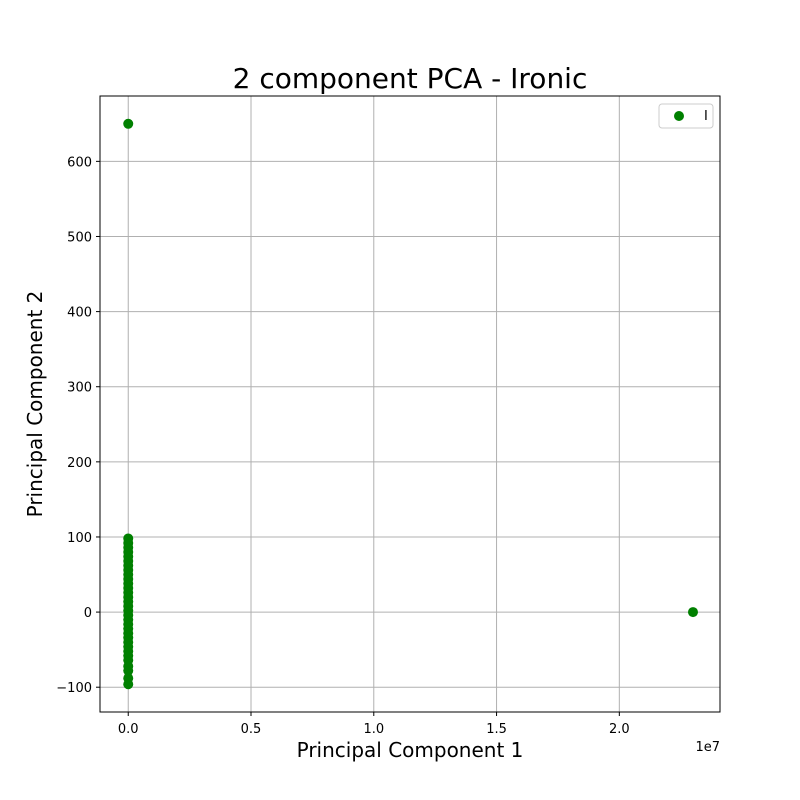  What do you see at coordinates (706, 116) in the screenshot?
I see `legend-label: I` at bounding box center [706, 116].